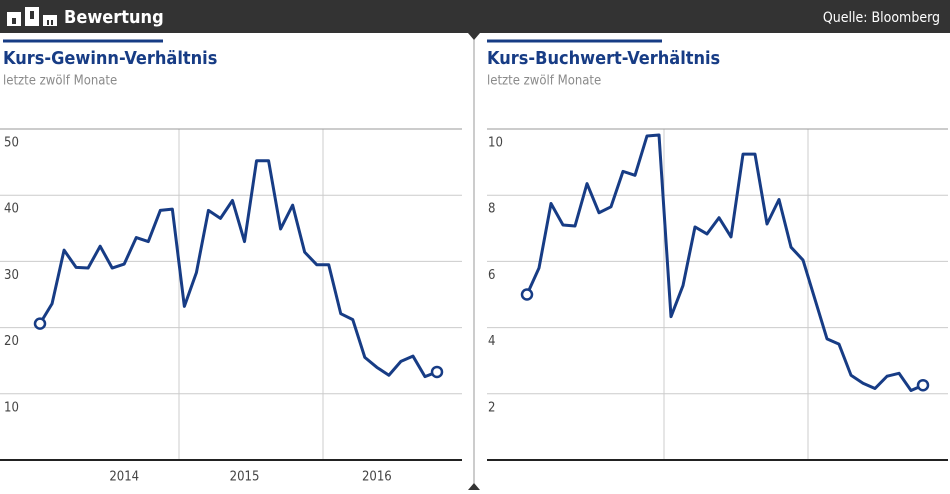  I want to click on chart-title: Kurs-Buchwert-Verhältnis, so click(603, 58).